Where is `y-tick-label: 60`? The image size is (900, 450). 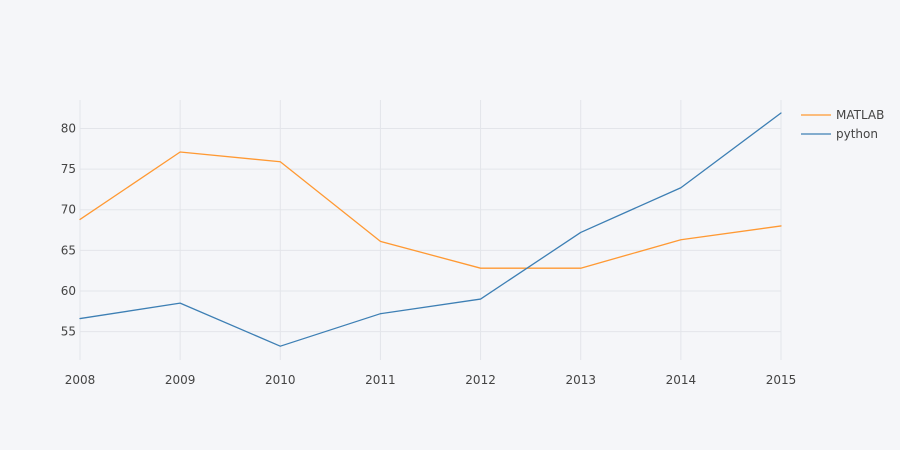 y-tick-label: 60 is located at coordinates (68, 291).